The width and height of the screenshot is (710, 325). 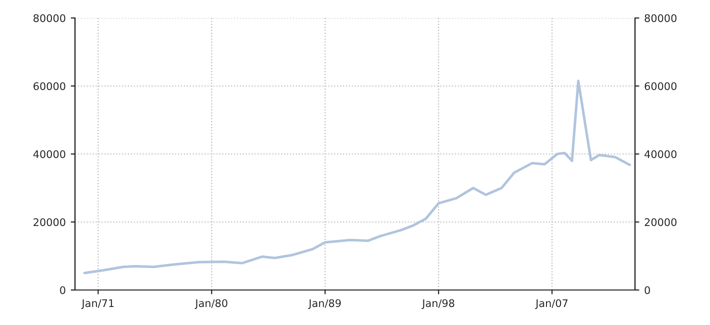 What do you see at coordinates (211, 304) in the screenshot?
I see `x-tick-label: Jan/80` at bounding box center [211, 304].